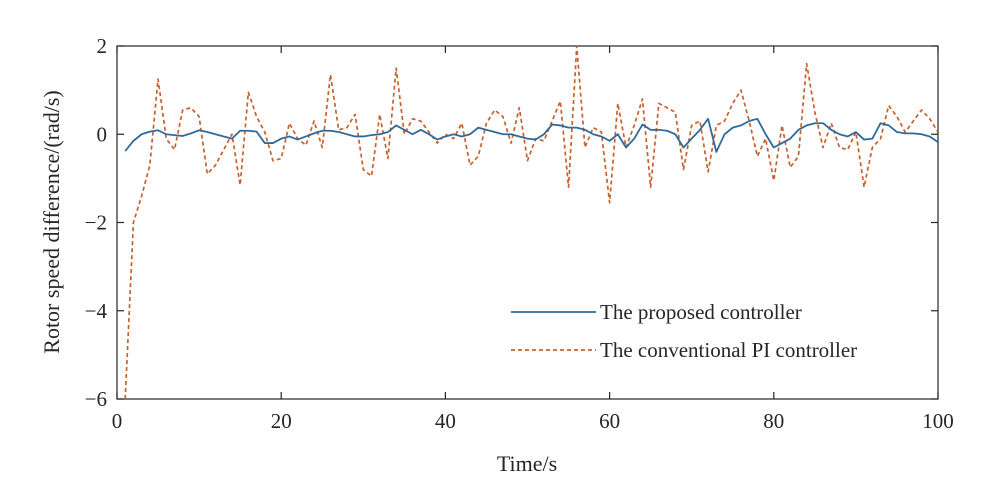  Describe the element at coordinates (96, 399) in the screenshot. I see `y-tick-label: −6` at that location.